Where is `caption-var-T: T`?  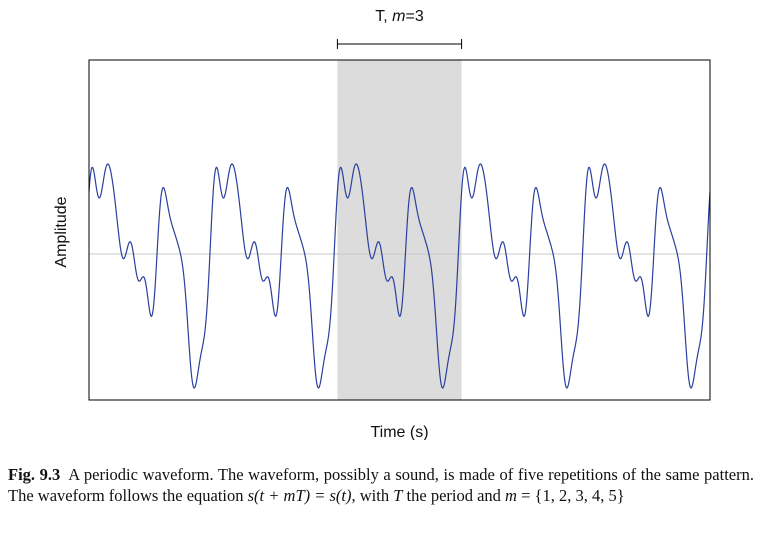 caption-var-T: T is located at coordinates (398, 495).